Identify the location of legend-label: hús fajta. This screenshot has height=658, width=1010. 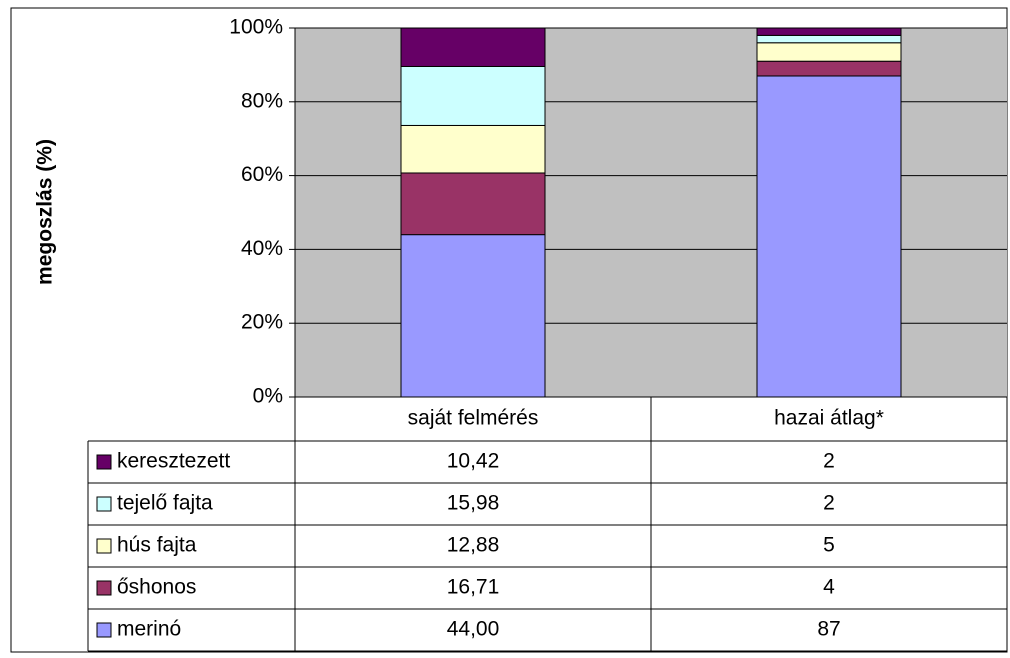
(157, 545).